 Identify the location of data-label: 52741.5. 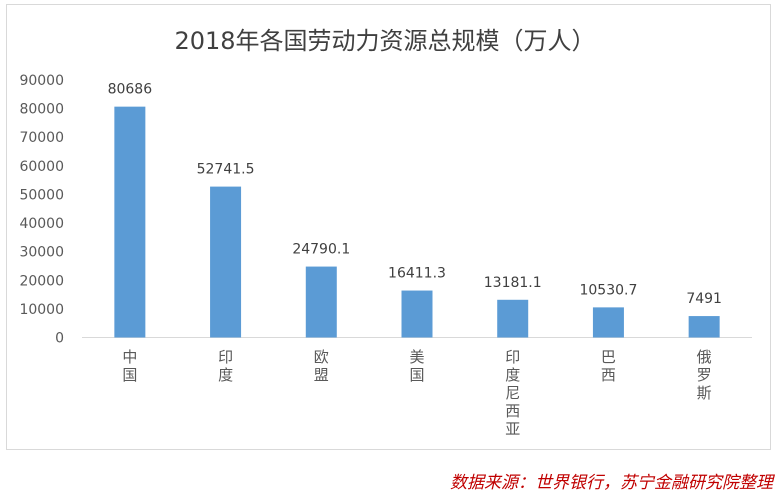
(226, 170).